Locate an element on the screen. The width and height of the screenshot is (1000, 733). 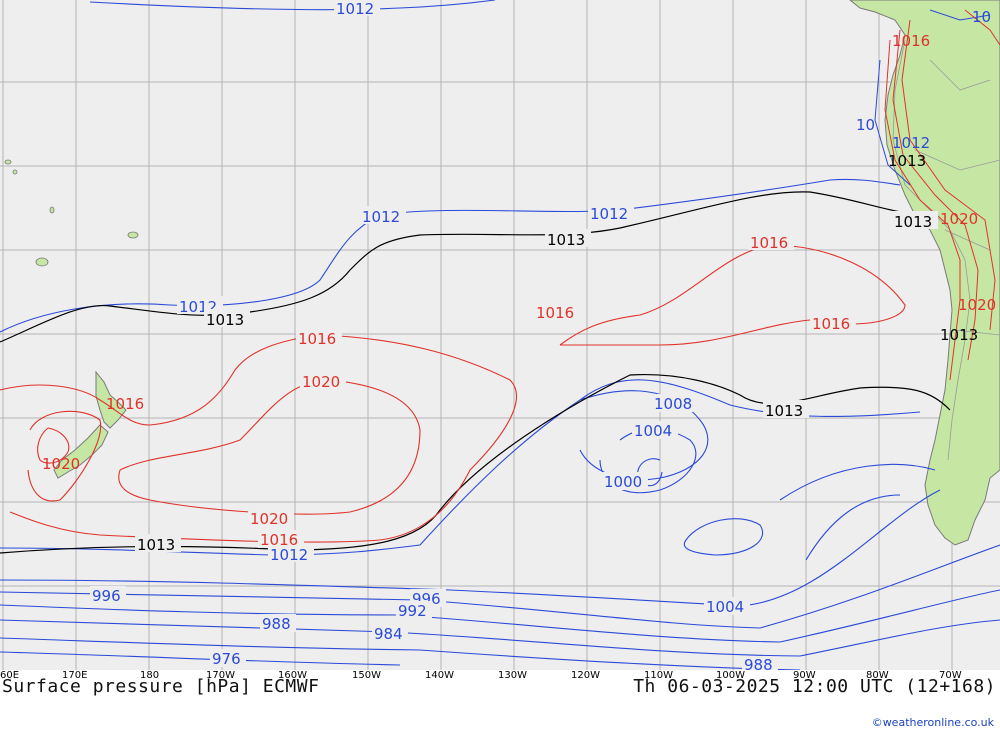
lon-label: 110W is located at coordinates (658, 675).